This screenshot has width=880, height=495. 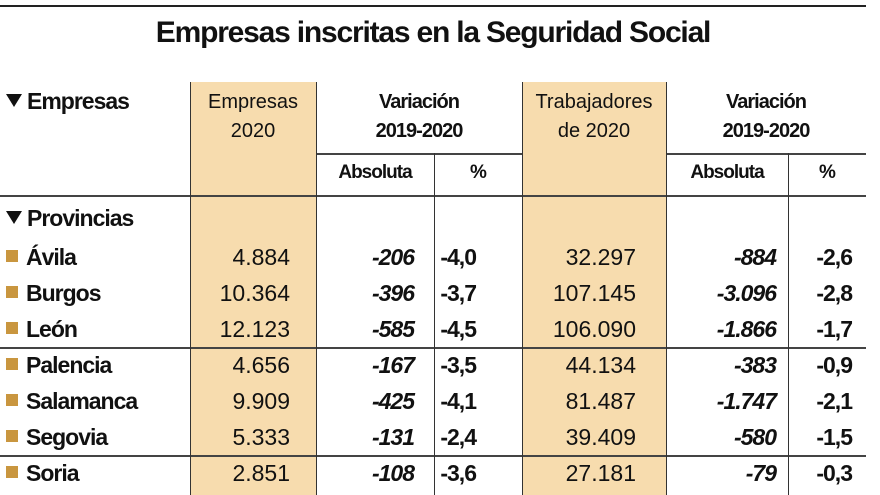 I want to click on province-name: Burgos, so click(x=53, y=293).